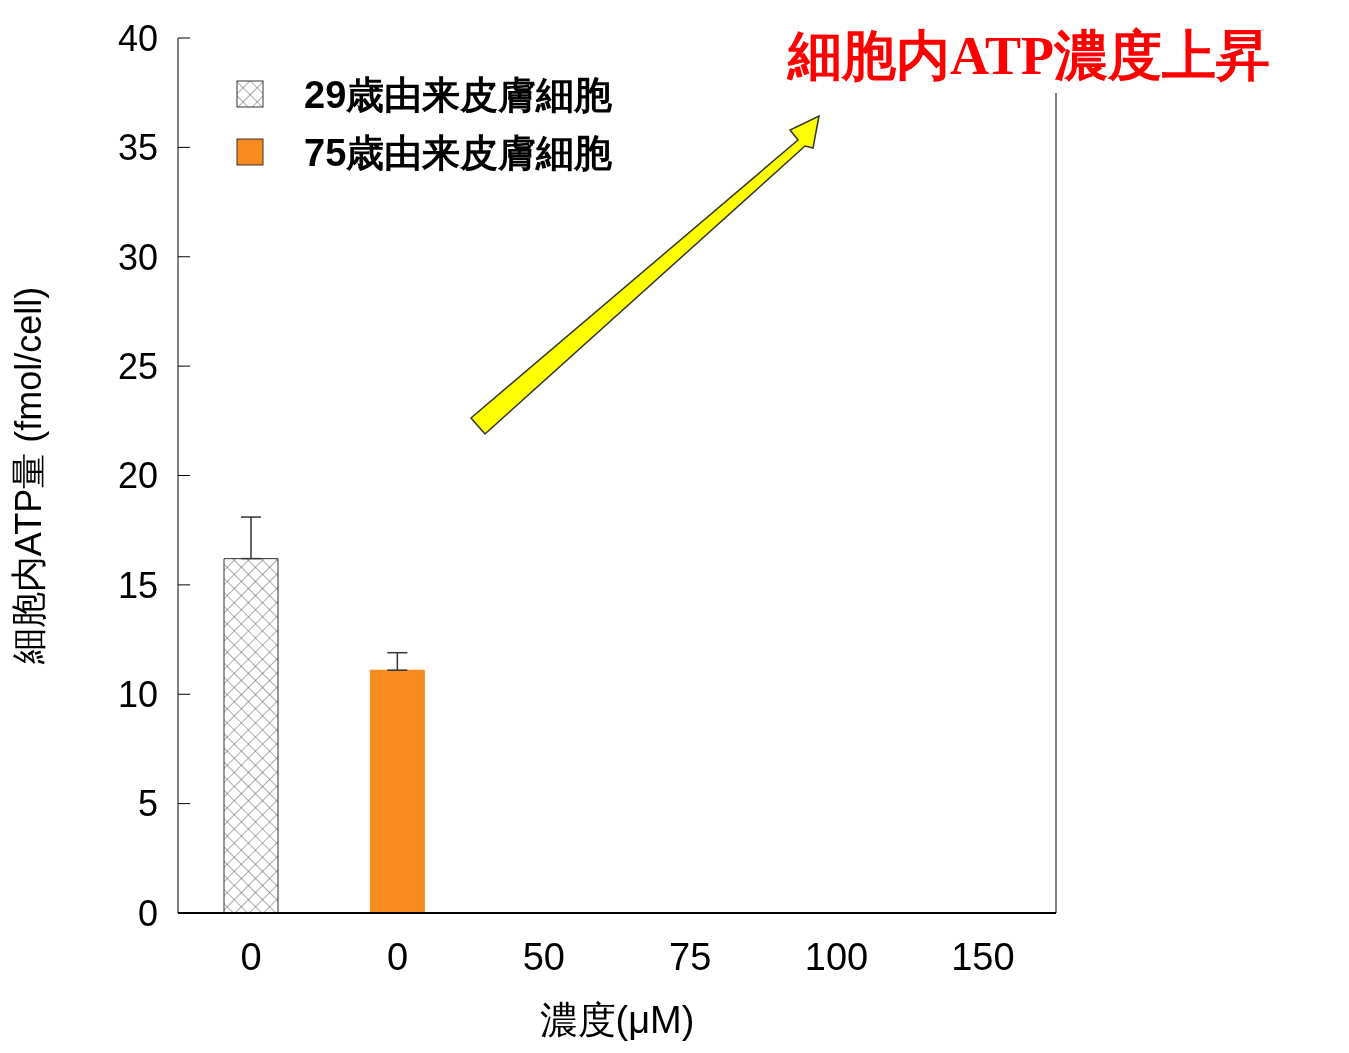 This screenshot has width=1349, height=1053. What do you see at coordinates (137, 257) in the screenshot?
I see `y-tick-label: 30` at bounding box center [137, 257].